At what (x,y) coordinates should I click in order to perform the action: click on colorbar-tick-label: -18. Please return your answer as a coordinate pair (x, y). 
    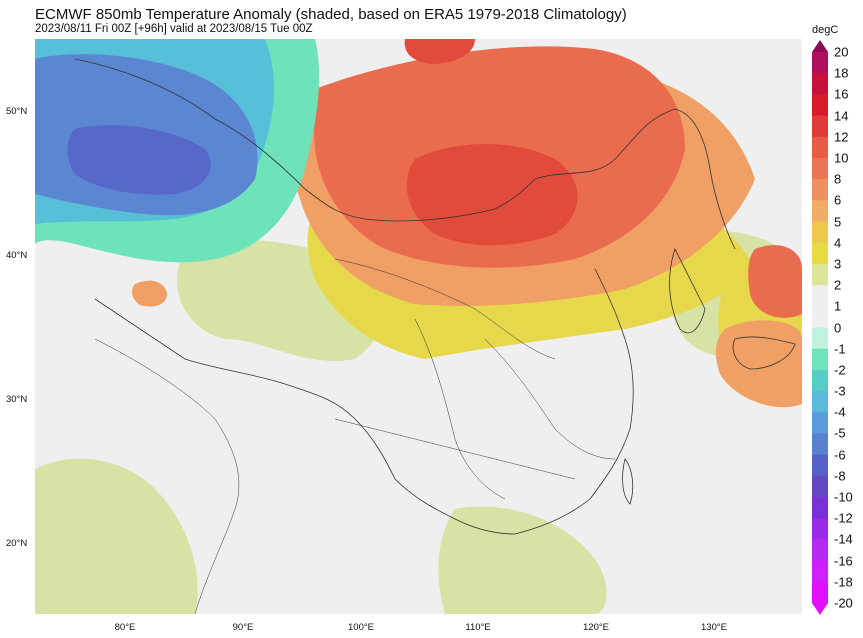
    Looking at the image, I should click on (843, 582).